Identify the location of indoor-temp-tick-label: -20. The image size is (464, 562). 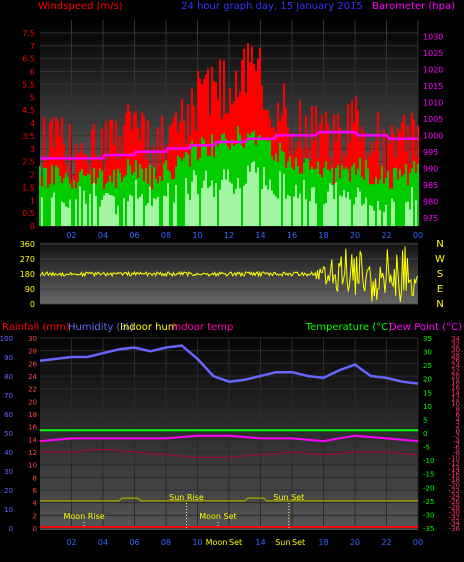
(454, 486).